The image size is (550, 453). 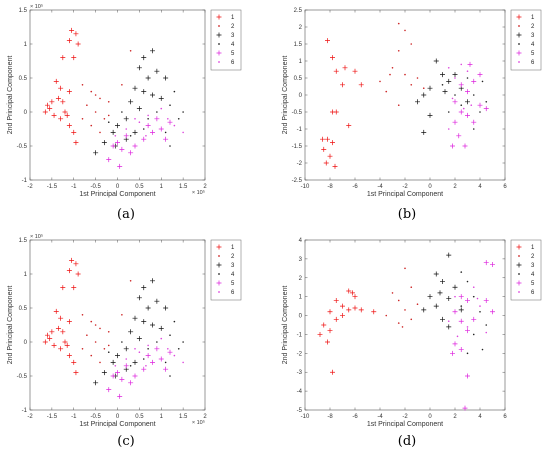 What do you see at coordinates (300, 335) in the screenshot?
I see `y-tick-label: -1` at bounding box center [300, 335].